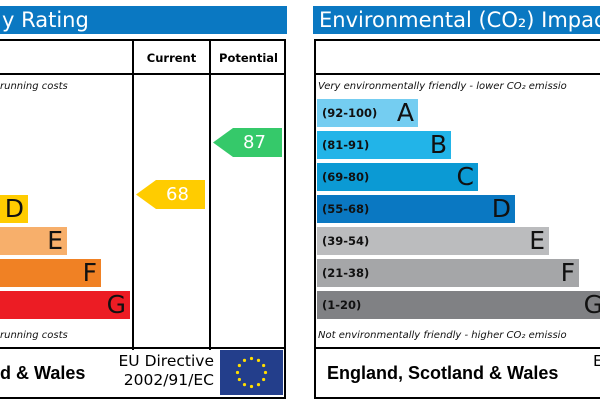 The height and width of the screenshot is (404, 600). Describe the element at coordinates (433, 241) in the screenshot. I see `band-e: (39-54) E` at that location.